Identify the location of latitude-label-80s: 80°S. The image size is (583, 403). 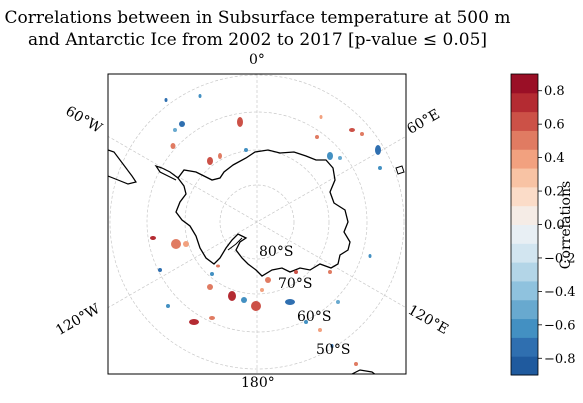
(276, 252).